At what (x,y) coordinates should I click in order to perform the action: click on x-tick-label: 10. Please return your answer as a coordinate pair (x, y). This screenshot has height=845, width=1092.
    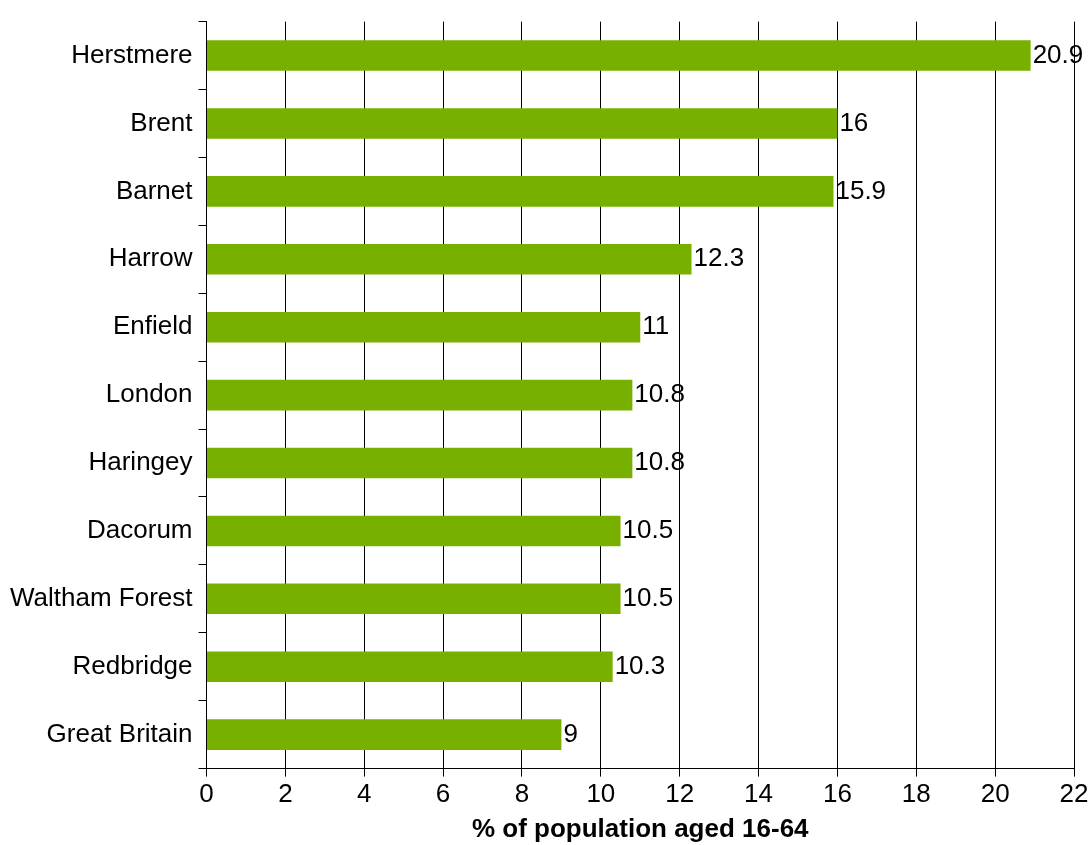
    Looking at the image, I should click on (601, 793).